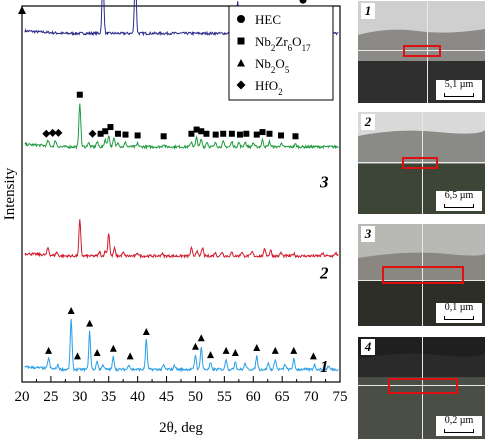 The width and height of the screenshot is (488, 442). Describe the element at coordinates (324, 220) in the screenshot. I see `curve-labels: 4321` at that location.